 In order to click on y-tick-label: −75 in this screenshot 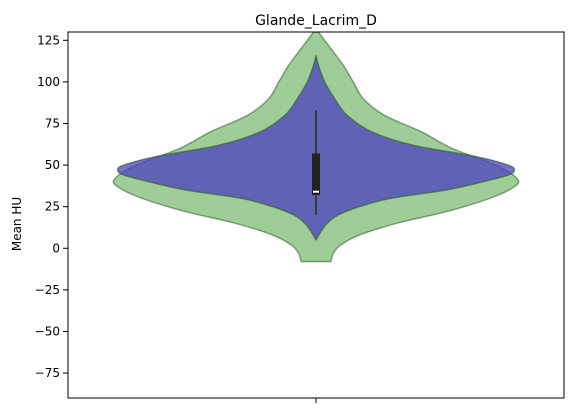, I will do `click(47, 373)`.